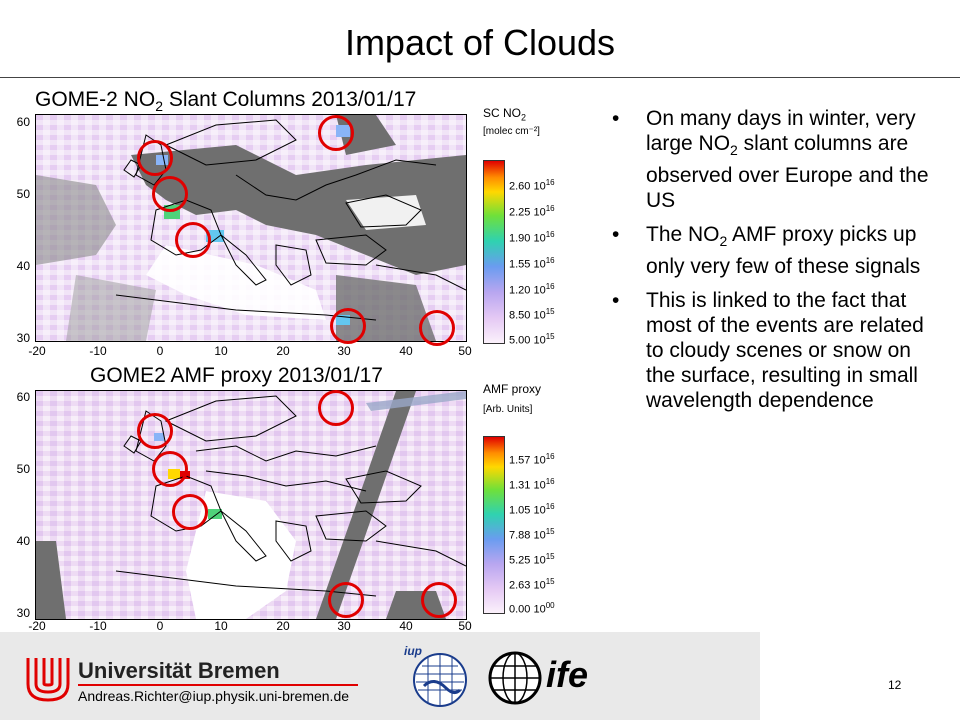  I want to click on bottom-colorbar-label: 5.25 1015, so click(532, 559).